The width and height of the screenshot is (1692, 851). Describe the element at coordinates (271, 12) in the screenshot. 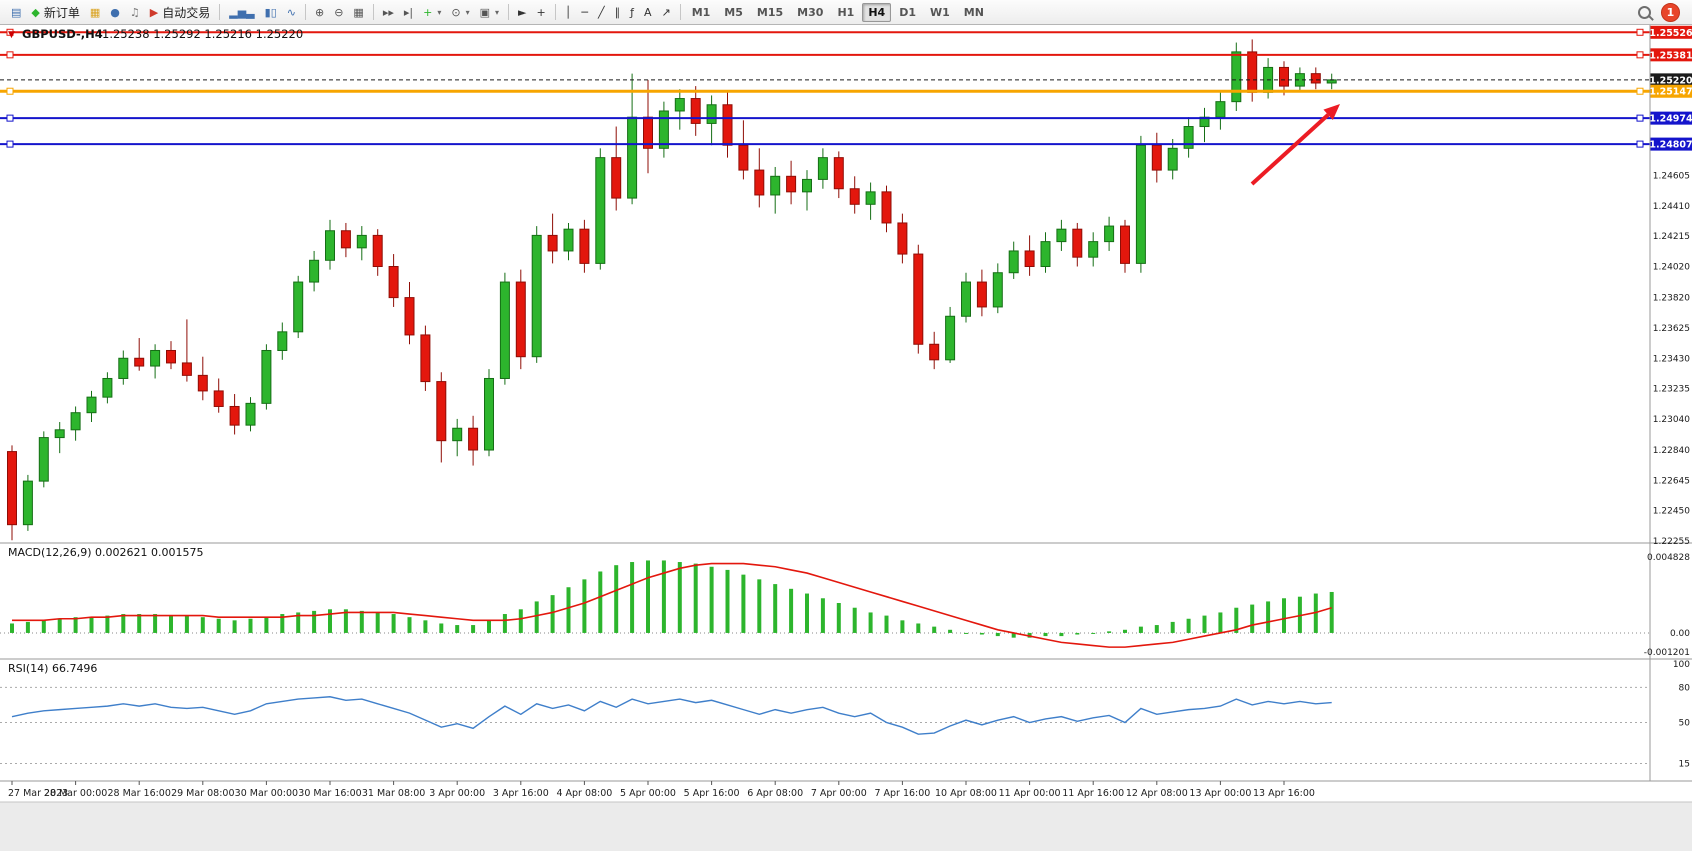

I see `candlestick-chart-type-button: ▮▯` at that location.